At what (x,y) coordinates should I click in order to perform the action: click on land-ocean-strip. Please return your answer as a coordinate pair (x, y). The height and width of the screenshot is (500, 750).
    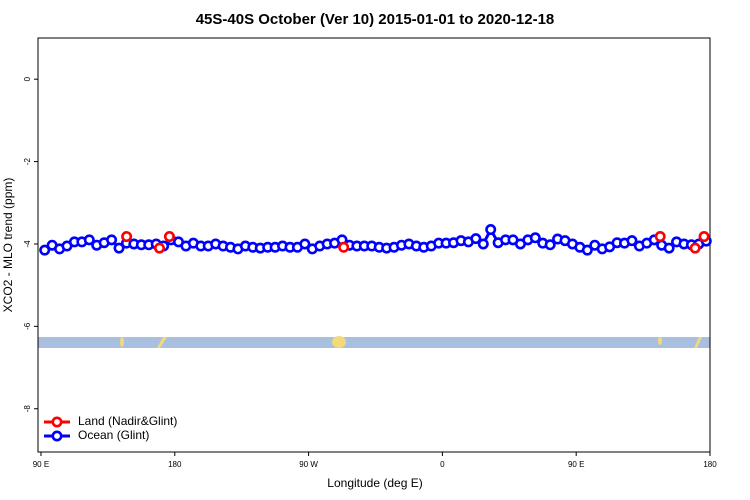
    Looking at the image, I should click on (374, 342).